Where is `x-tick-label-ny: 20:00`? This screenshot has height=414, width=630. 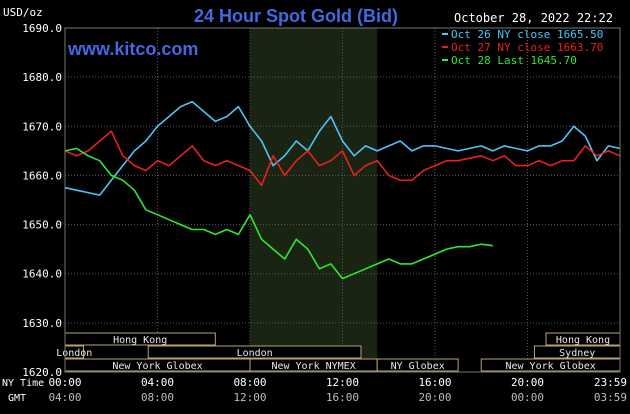
x-tick-label-ny: 20:00 is located at coordinates (527, 382).